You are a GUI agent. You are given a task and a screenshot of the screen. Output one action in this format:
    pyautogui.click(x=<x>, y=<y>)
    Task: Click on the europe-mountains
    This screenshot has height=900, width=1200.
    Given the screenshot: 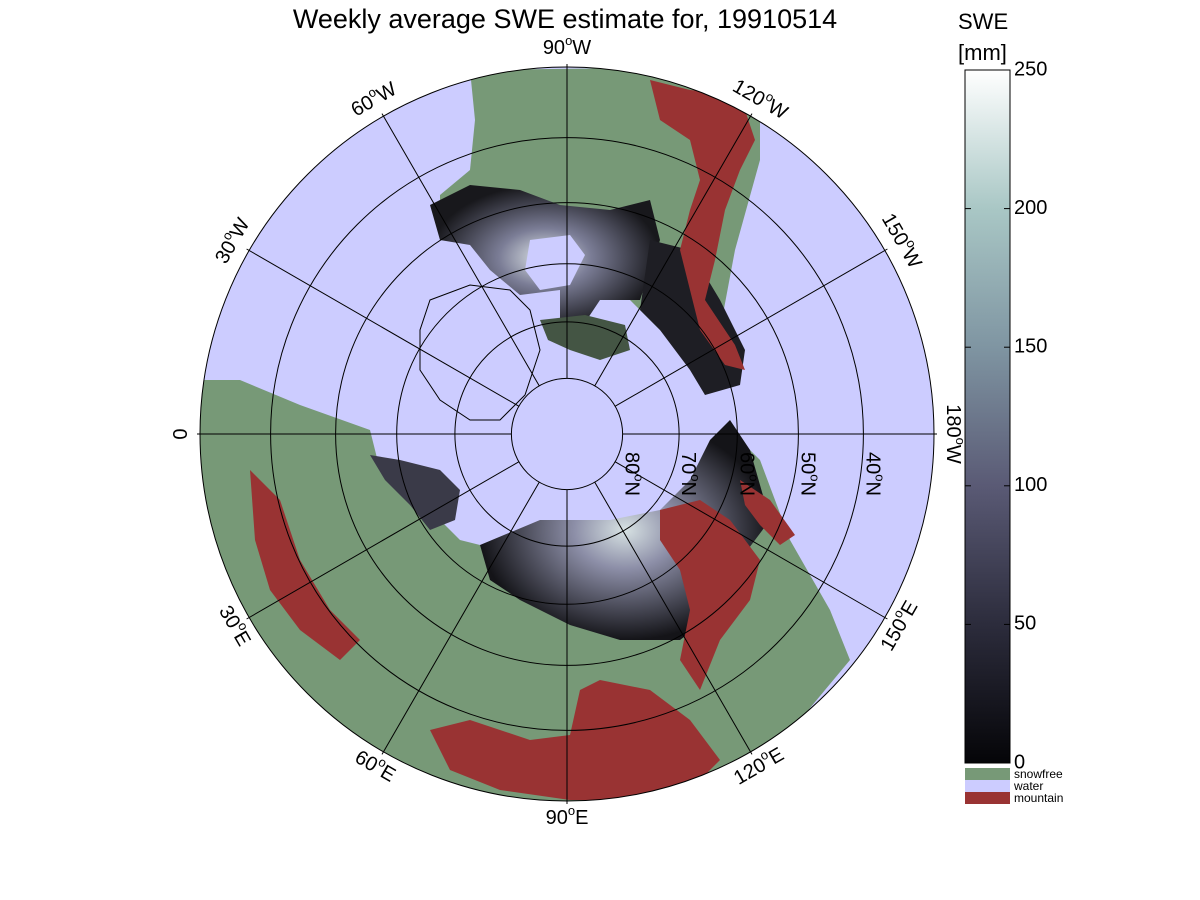 What is the action you would take?
    pyautogui.click(x=305, y=565)
    